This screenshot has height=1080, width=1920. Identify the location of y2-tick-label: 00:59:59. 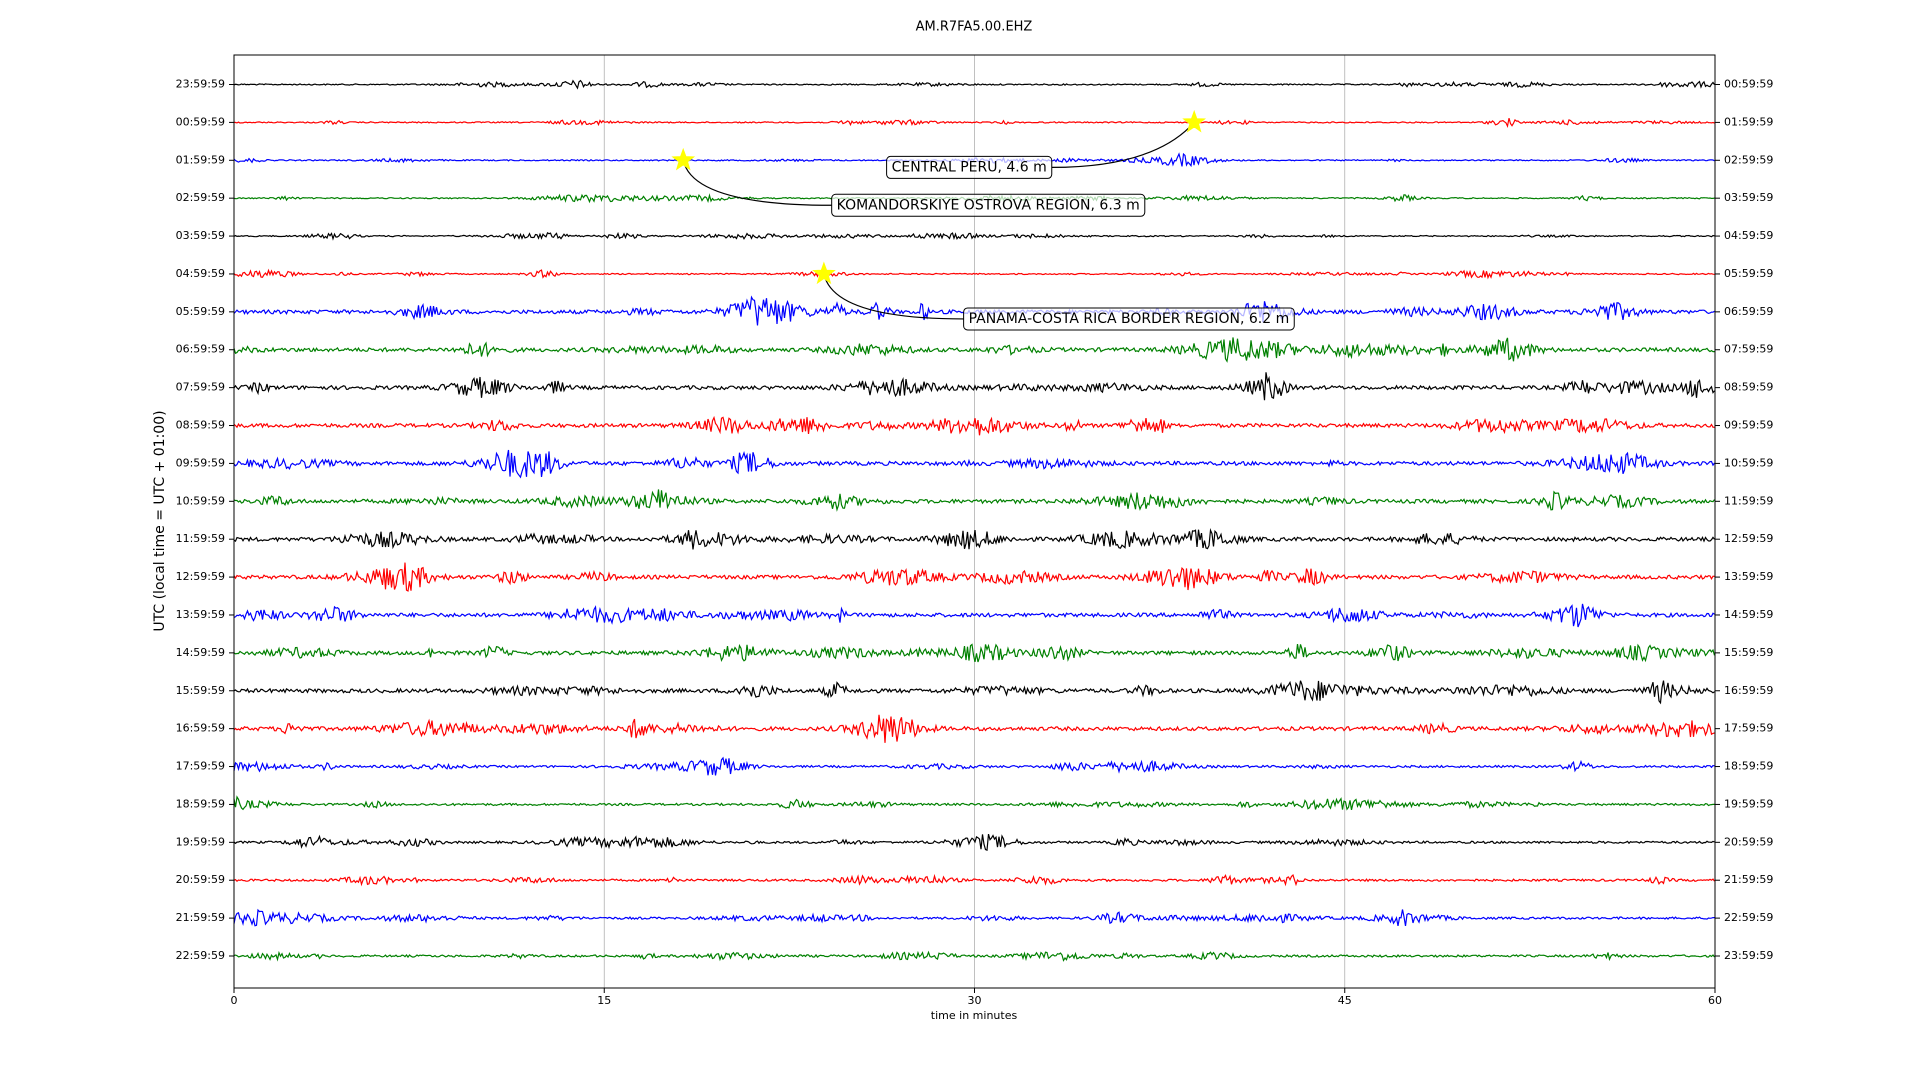
(1748, 84).